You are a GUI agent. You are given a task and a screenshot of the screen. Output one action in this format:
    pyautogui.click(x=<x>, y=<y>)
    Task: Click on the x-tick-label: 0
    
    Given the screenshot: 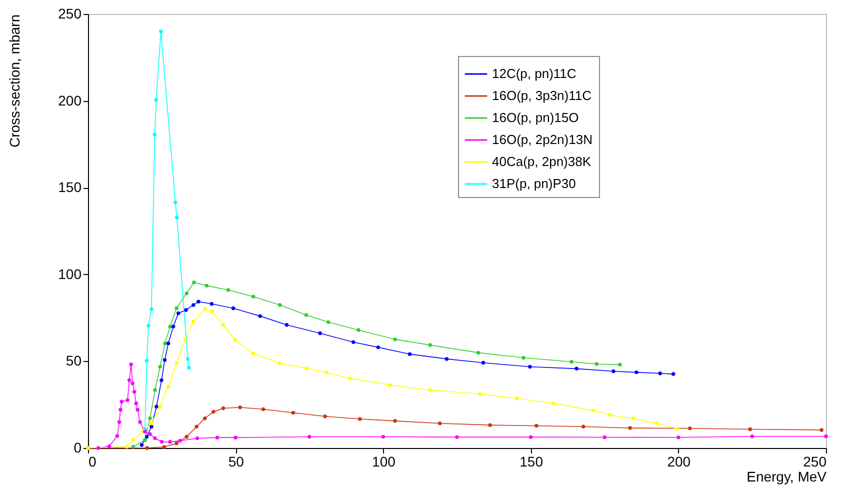 What is the action you would take?
    pyautogui.click(x=92, y=462)
    